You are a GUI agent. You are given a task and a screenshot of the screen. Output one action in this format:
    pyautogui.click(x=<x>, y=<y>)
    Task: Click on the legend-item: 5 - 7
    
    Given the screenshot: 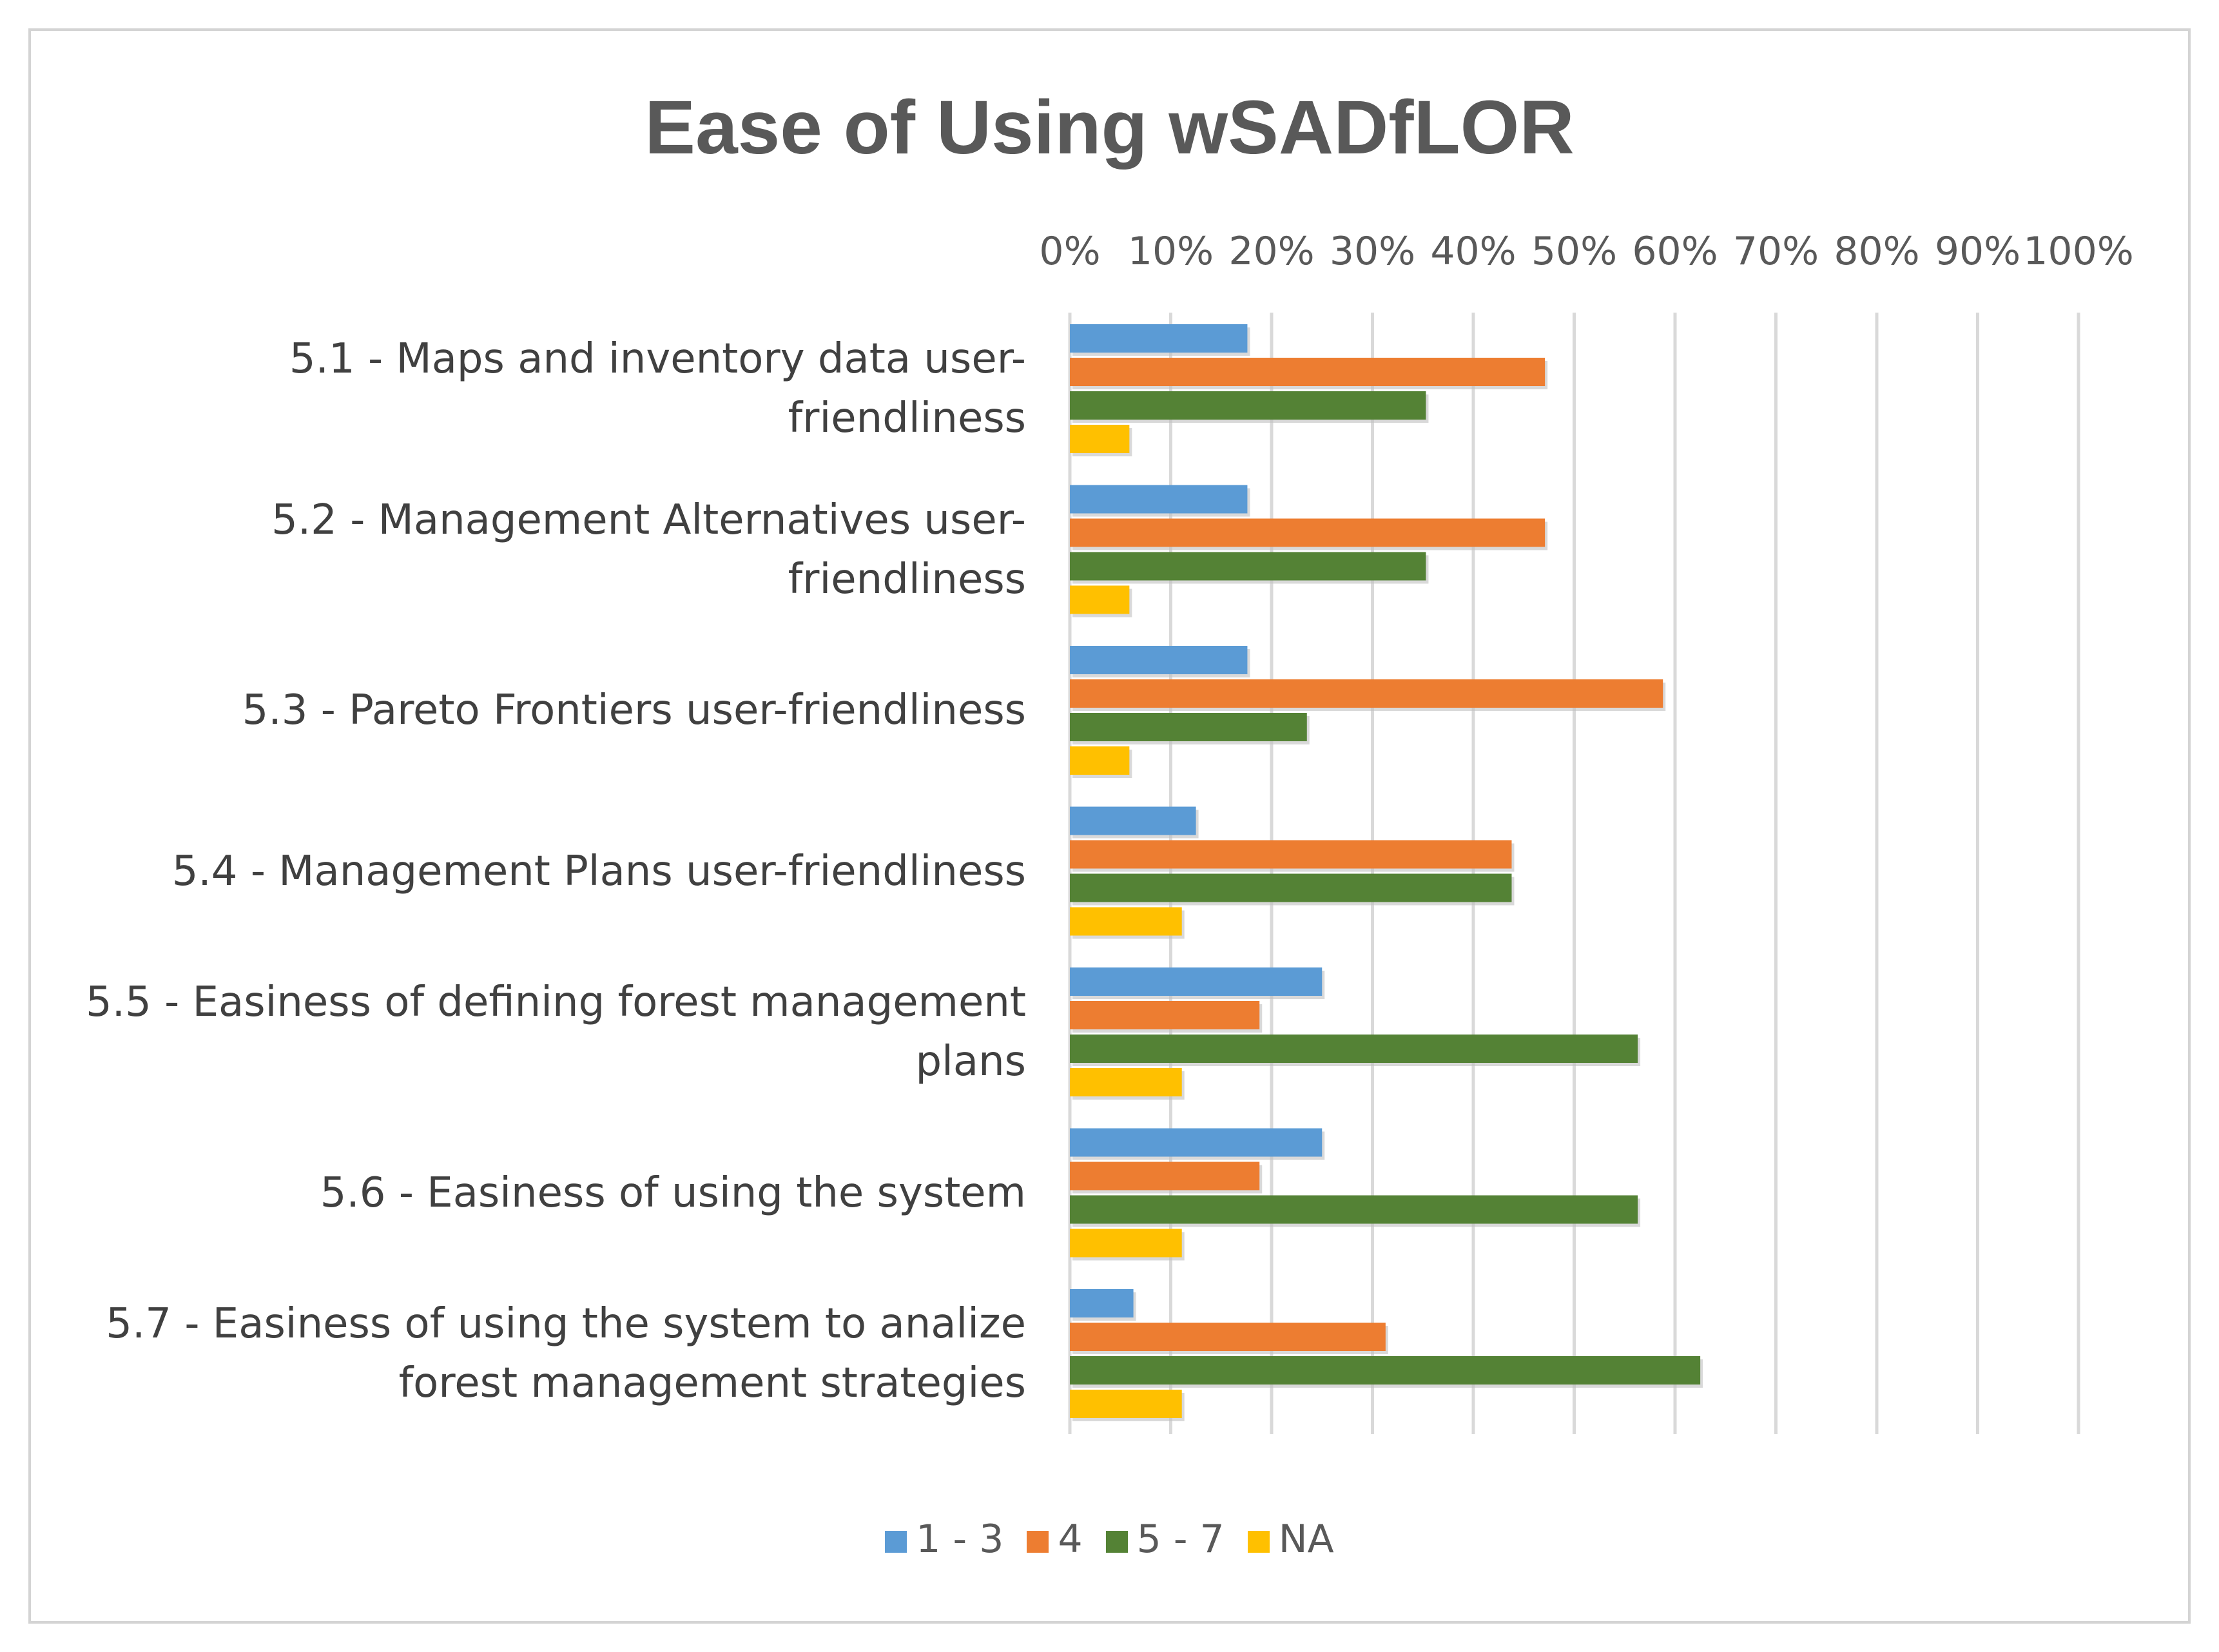 What is the action you would take?
    pyautogui.click(x=1165, y=1539)
    